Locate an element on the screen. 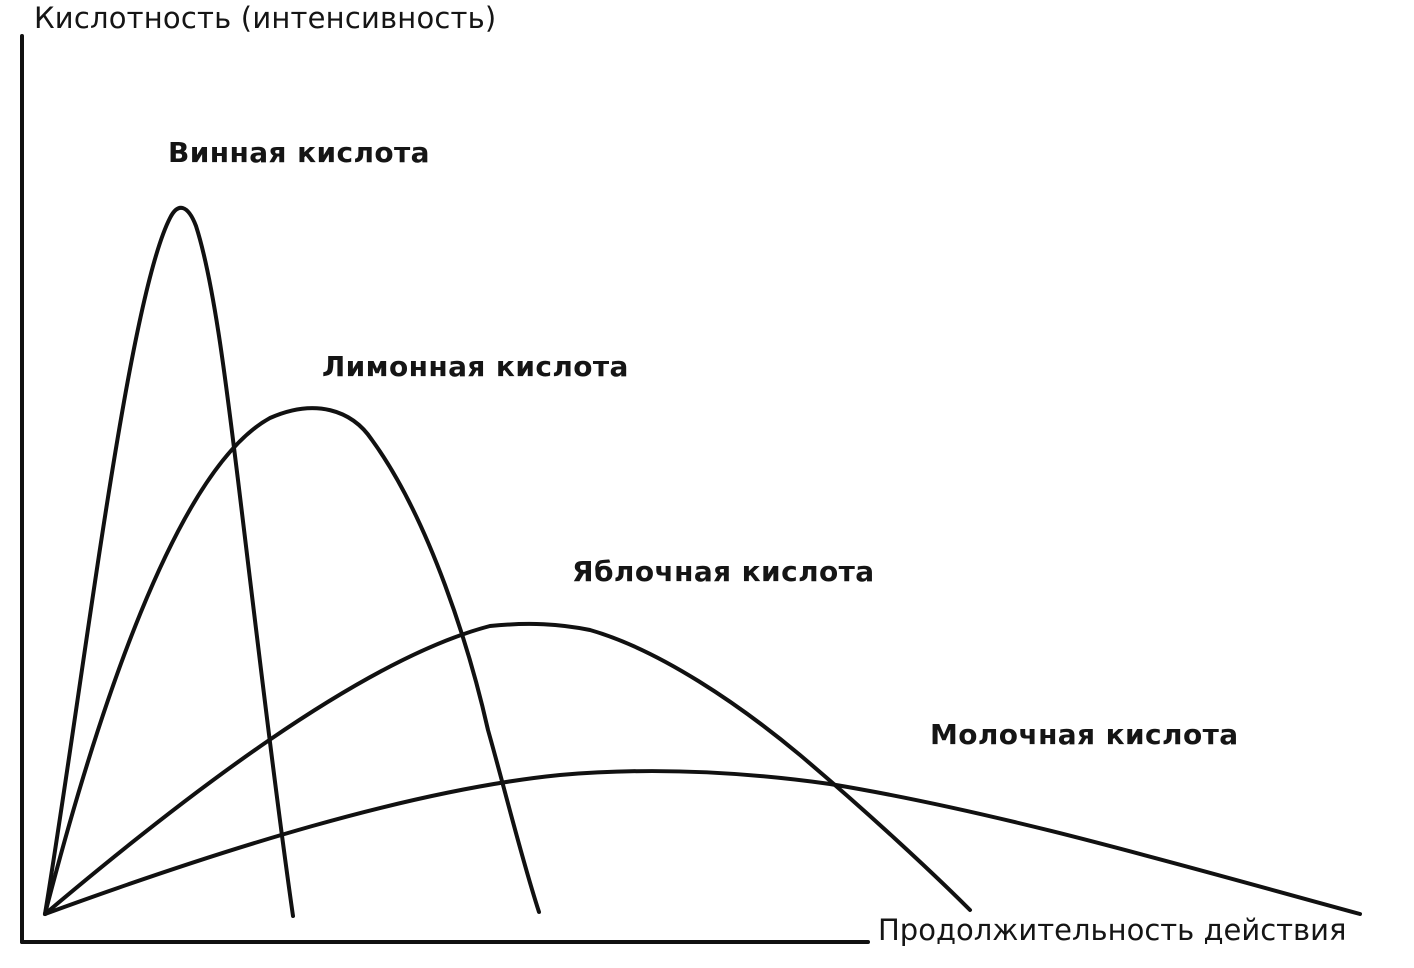 The width and height of the screenshot is (1414, 968). series-label-malic-acid: Яблочная кислота is located at coordinates (723, 571).